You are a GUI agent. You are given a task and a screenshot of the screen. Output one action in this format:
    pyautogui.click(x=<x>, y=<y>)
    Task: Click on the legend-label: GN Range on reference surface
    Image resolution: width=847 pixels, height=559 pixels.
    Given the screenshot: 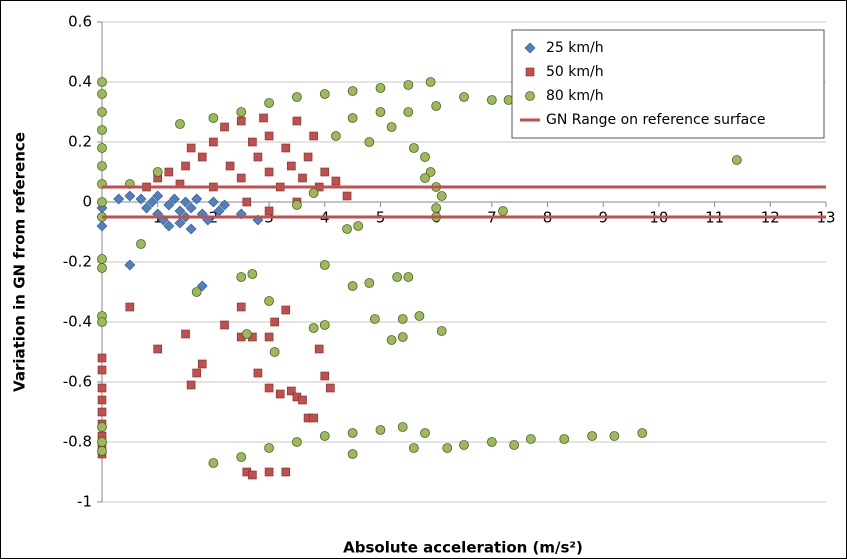 What is the action you would take?
    pyautogui.click(x=656, y=120)
    